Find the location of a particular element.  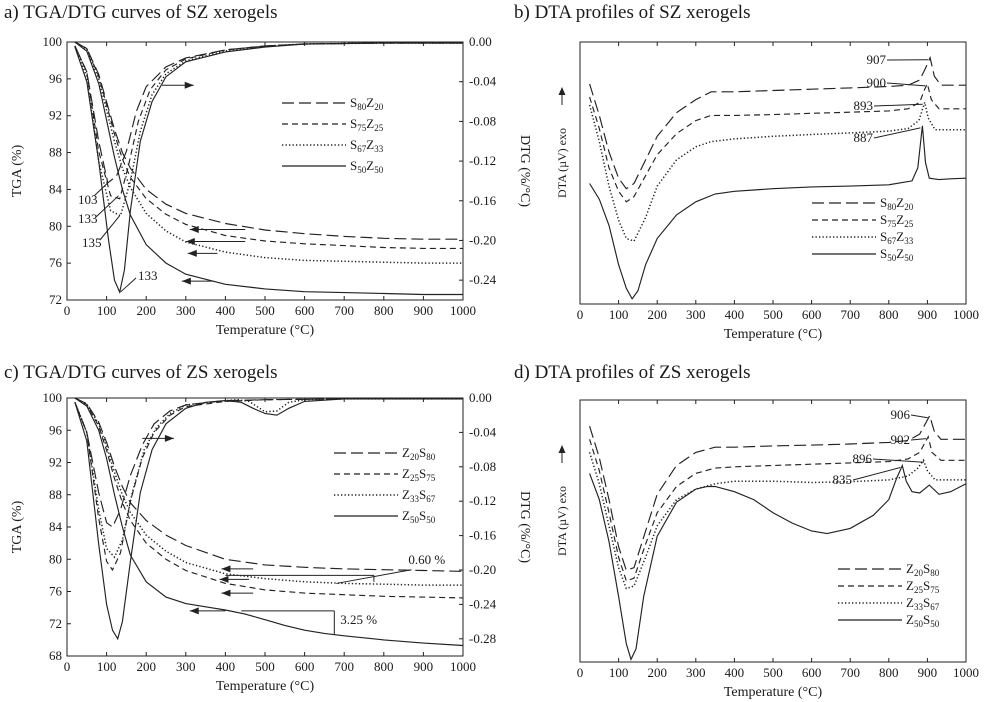

panel-c-y-tick-label: 96 is located at coordinates (56, 429).